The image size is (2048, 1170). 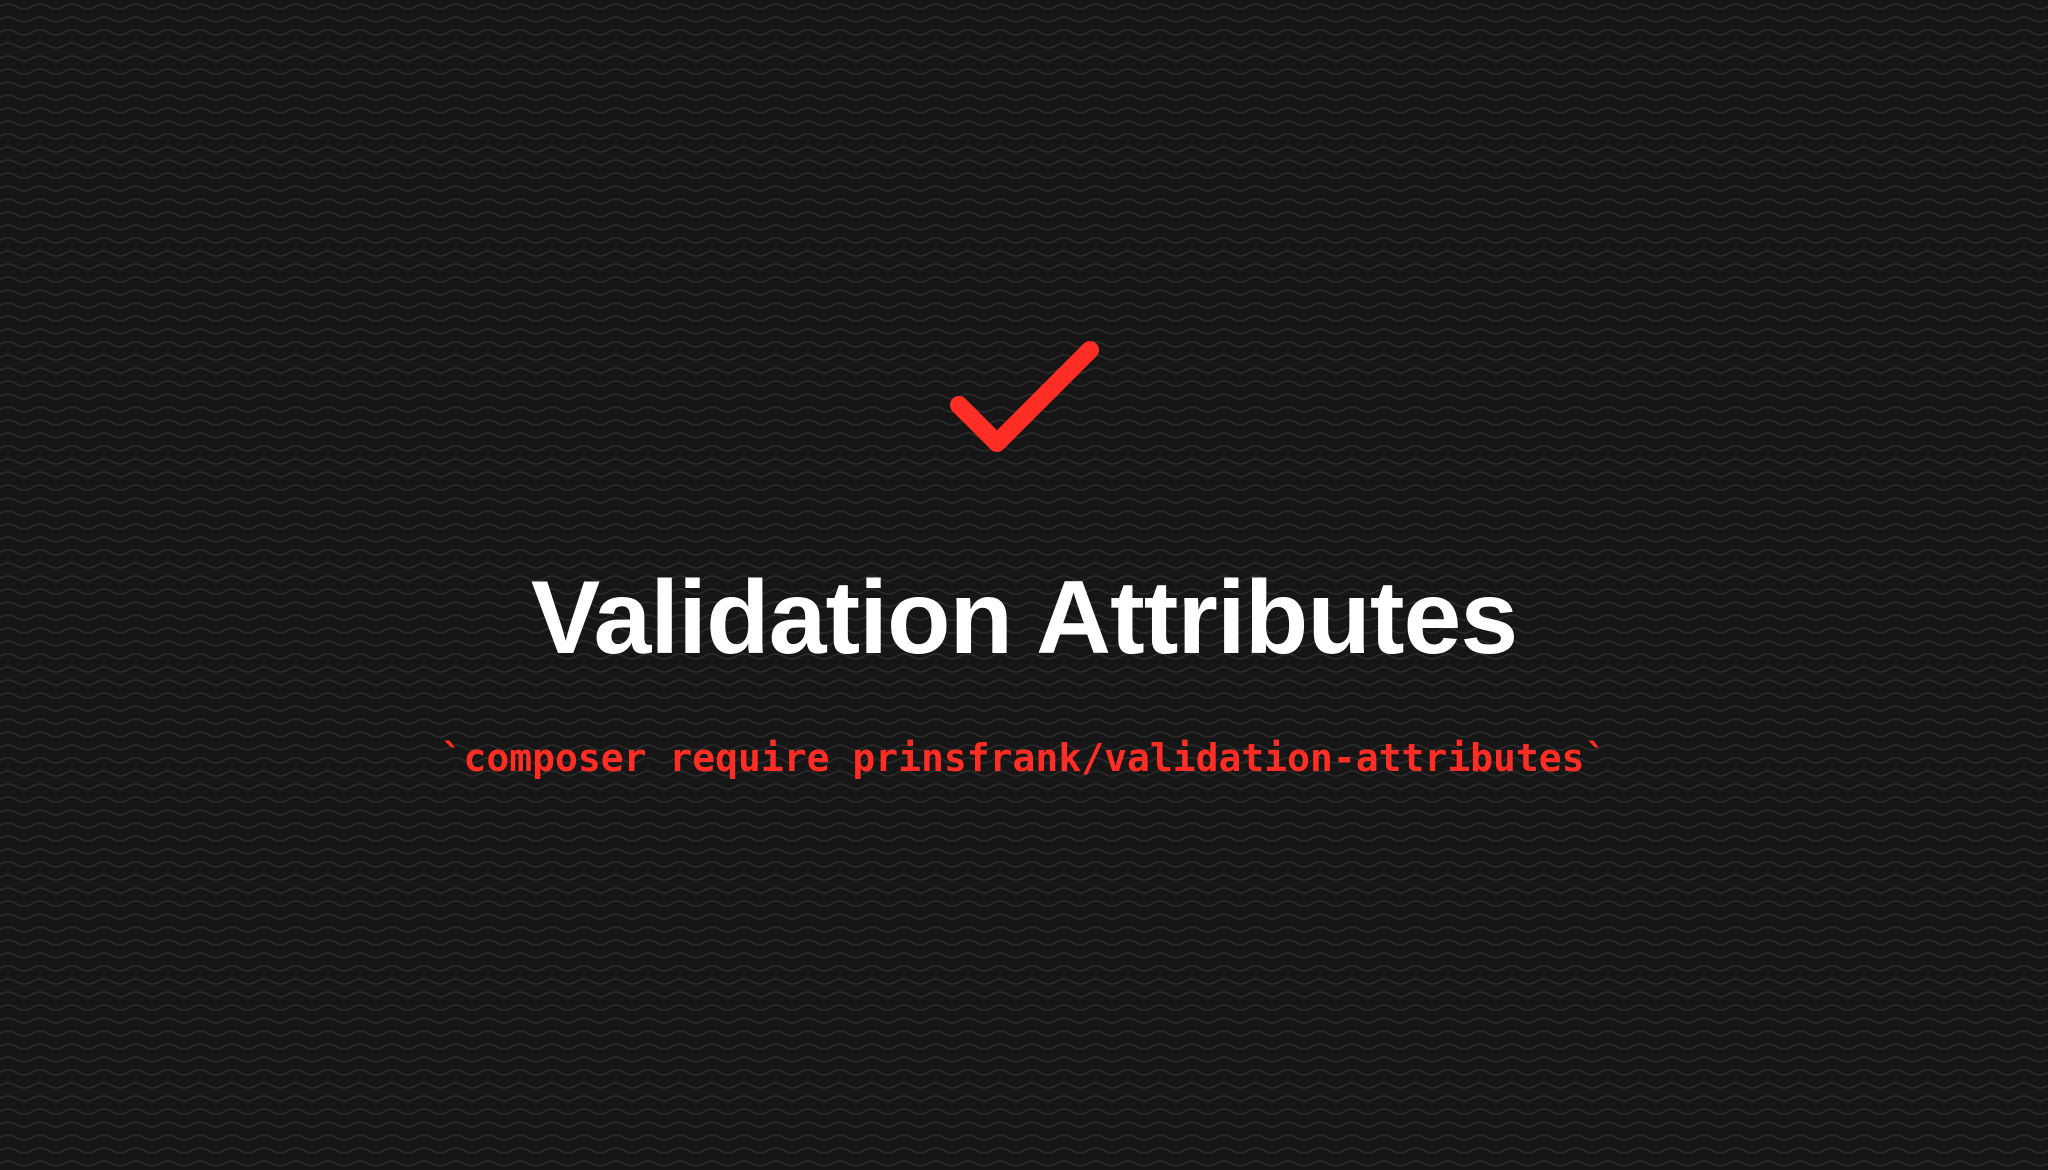 I want to click on page-title: Validation Attributes, so click(x=1024, y=618).